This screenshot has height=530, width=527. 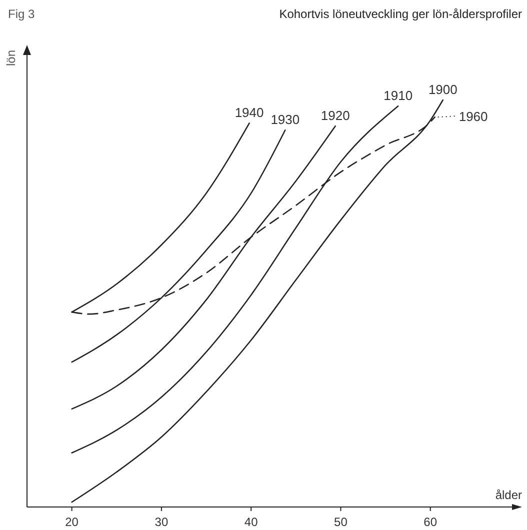 I want to click on series-label: 1920, so click(x=335, y=116).